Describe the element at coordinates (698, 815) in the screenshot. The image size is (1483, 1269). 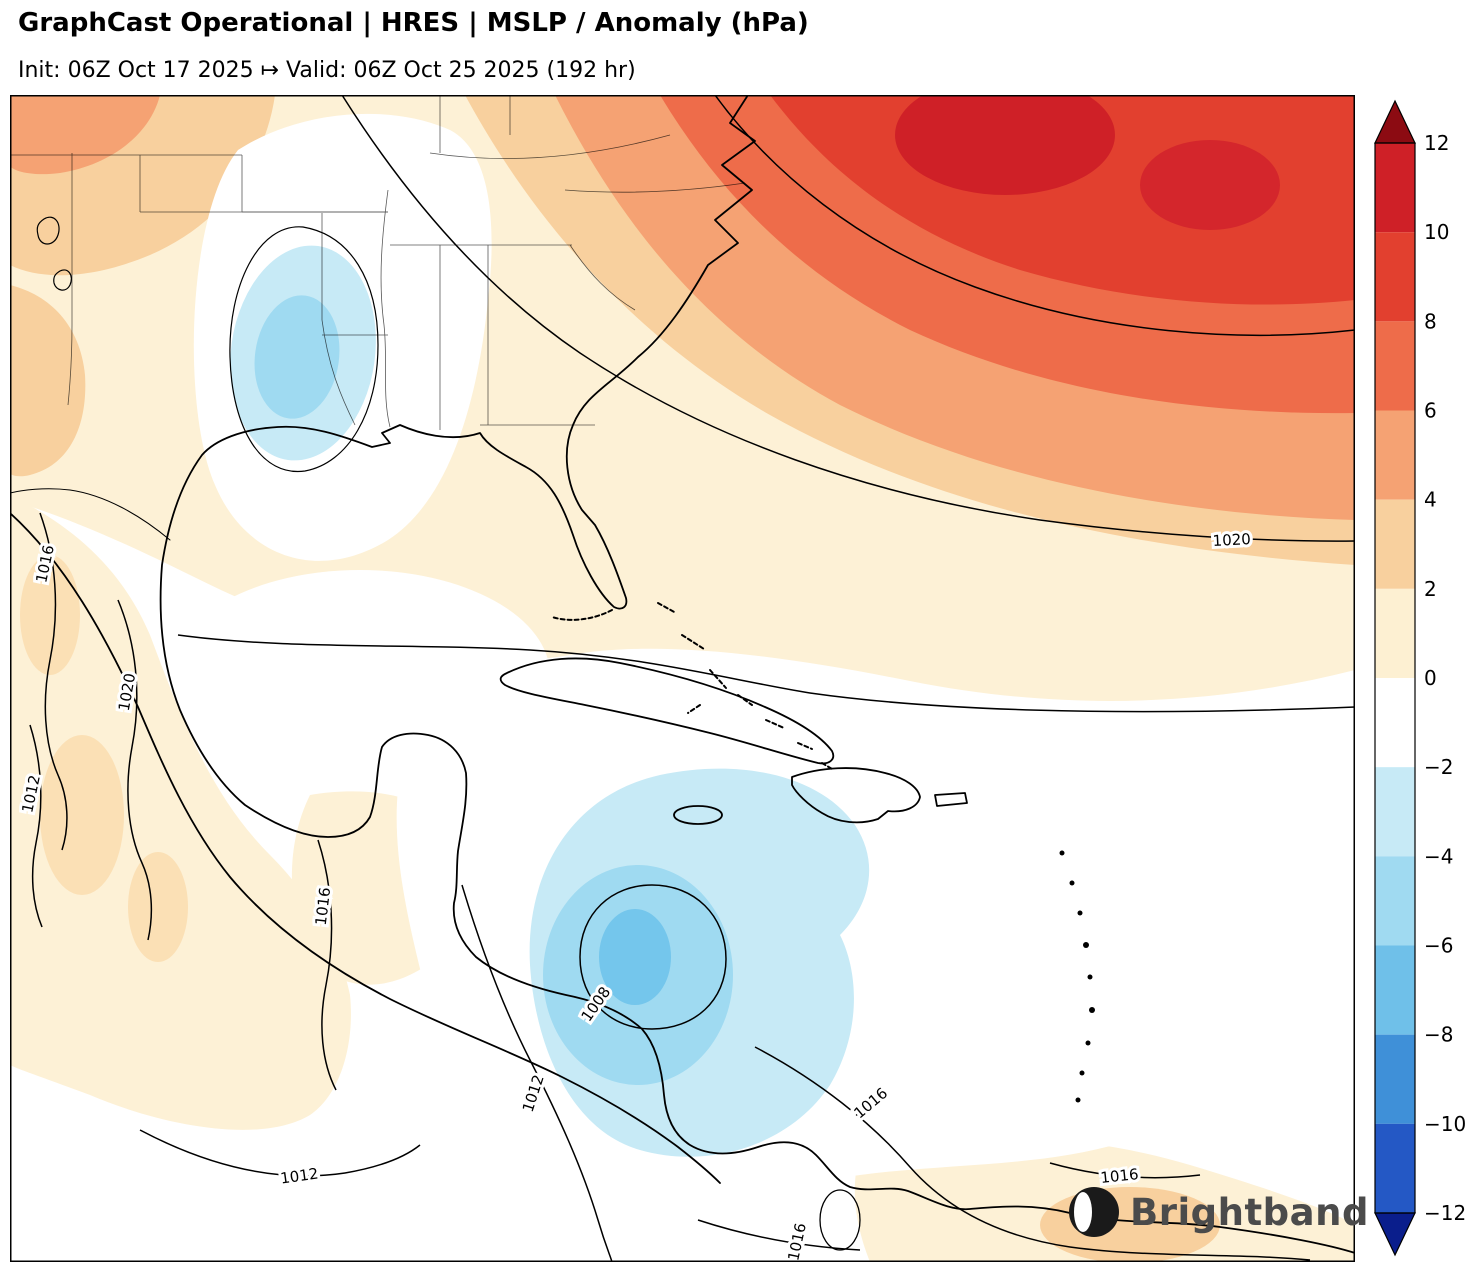
I see `jamaica` at that location.